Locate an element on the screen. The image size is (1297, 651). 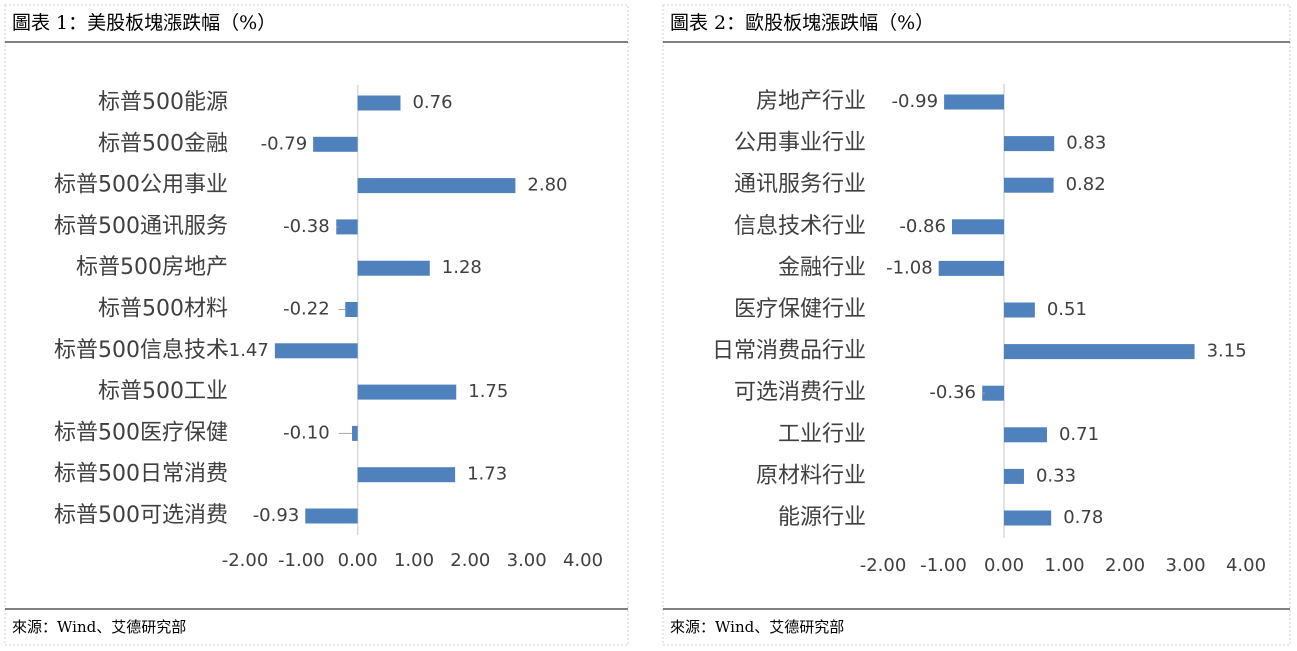
value-label: -0.10 is located at coordinates (306, 432).